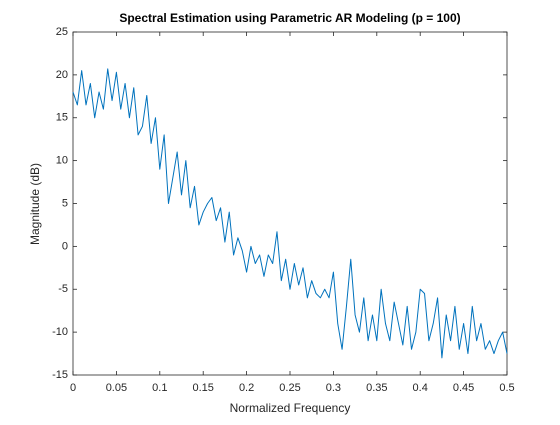  What do you see at coordinates (65, 246) in the screenshot?
I see `y-tick-label: 0` at bounding box center [65, 246].